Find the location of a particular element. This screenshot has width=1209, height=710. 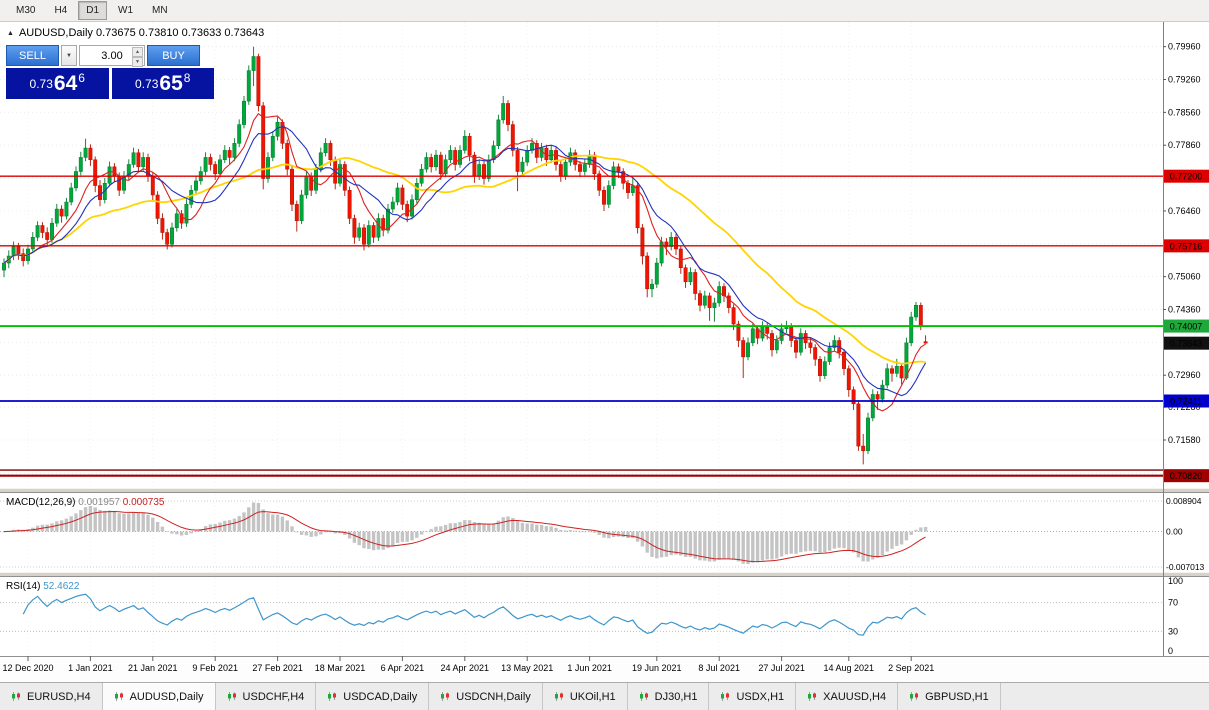

volume-up-icon: ▲ is located at coordinates (137, 52).